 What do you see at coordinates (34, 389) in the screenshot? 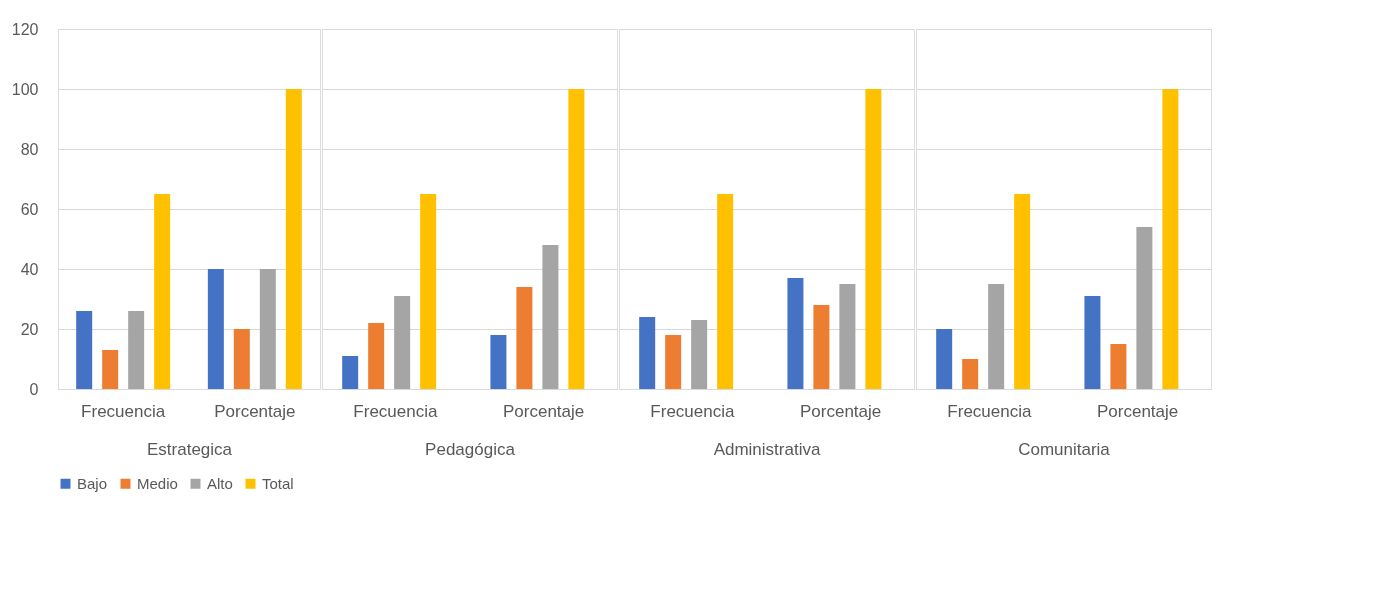
I see `y-tick-label: 0` at bounding box center [34, 389].